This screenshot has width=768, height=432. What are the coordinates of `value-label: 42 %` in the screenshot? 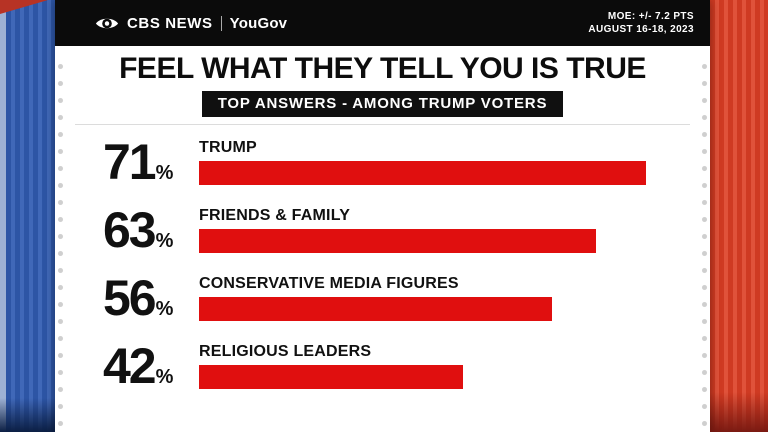 It's located at (145, 366).